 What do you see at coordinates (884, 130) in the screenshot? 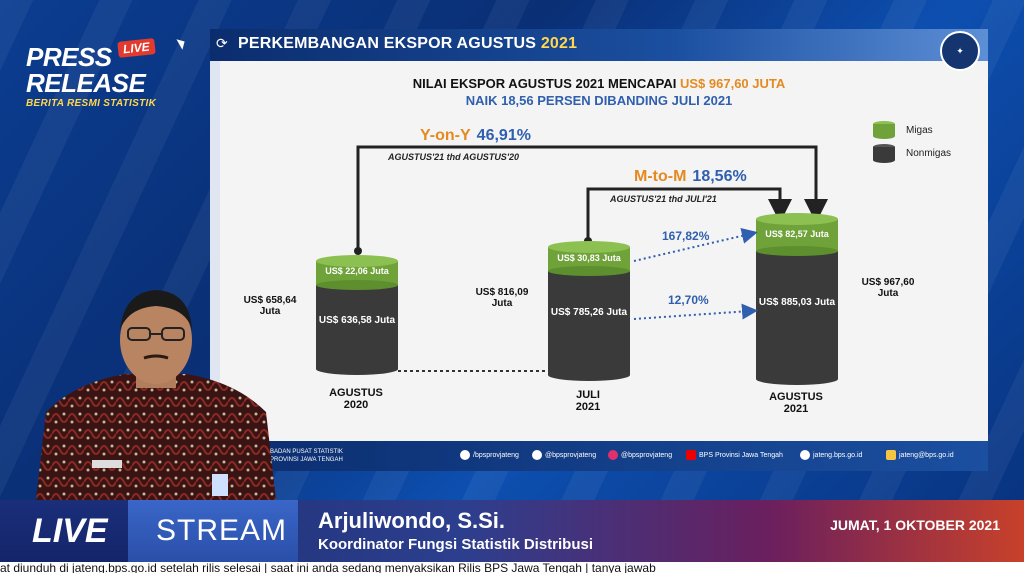
I see `legend-migas-swatch` at bounding box center [884, 130].